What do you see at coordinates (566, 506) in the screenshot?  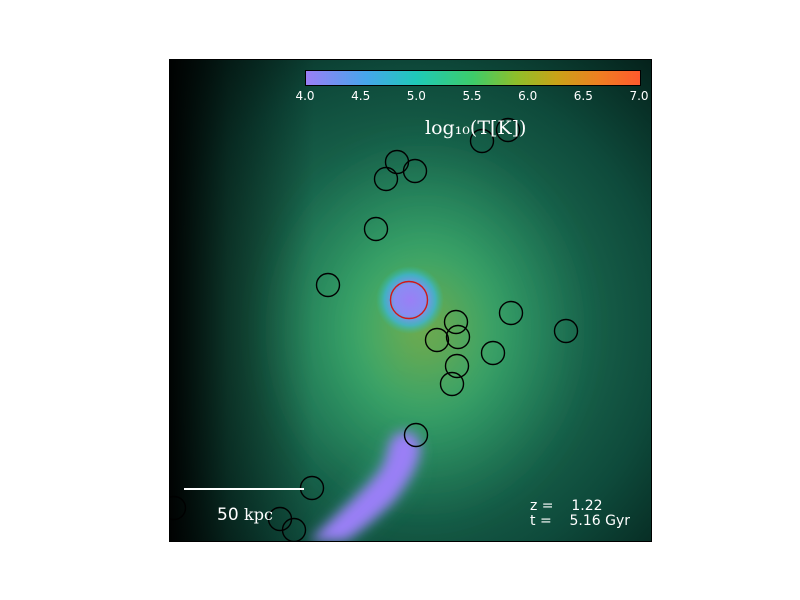 I see `redshift-readout: z = 1.22` at bounding box center [566, 506].